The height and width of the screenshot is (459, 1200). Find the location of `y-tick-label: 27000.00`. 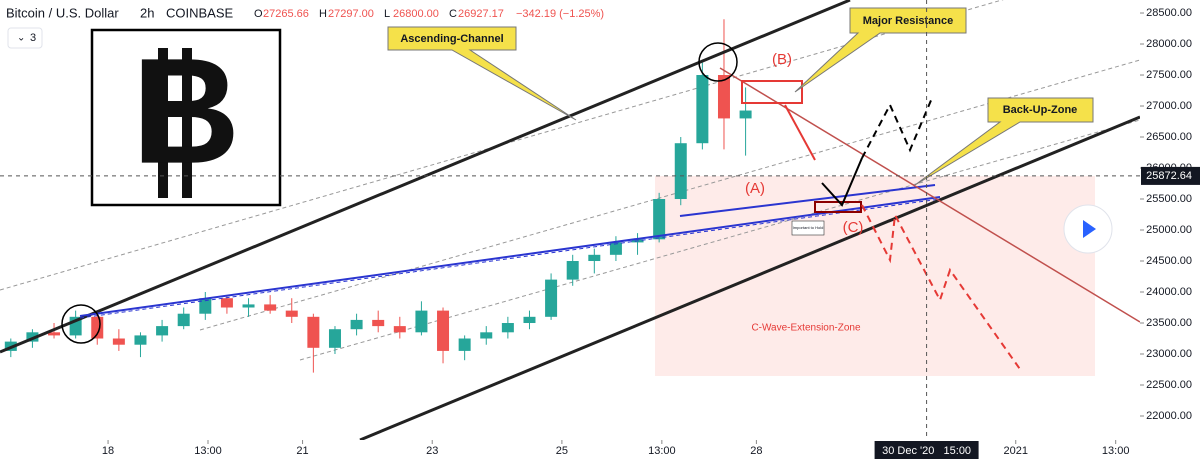

y-tick-label: 27000.00 is located at coordinates (1169, 106).